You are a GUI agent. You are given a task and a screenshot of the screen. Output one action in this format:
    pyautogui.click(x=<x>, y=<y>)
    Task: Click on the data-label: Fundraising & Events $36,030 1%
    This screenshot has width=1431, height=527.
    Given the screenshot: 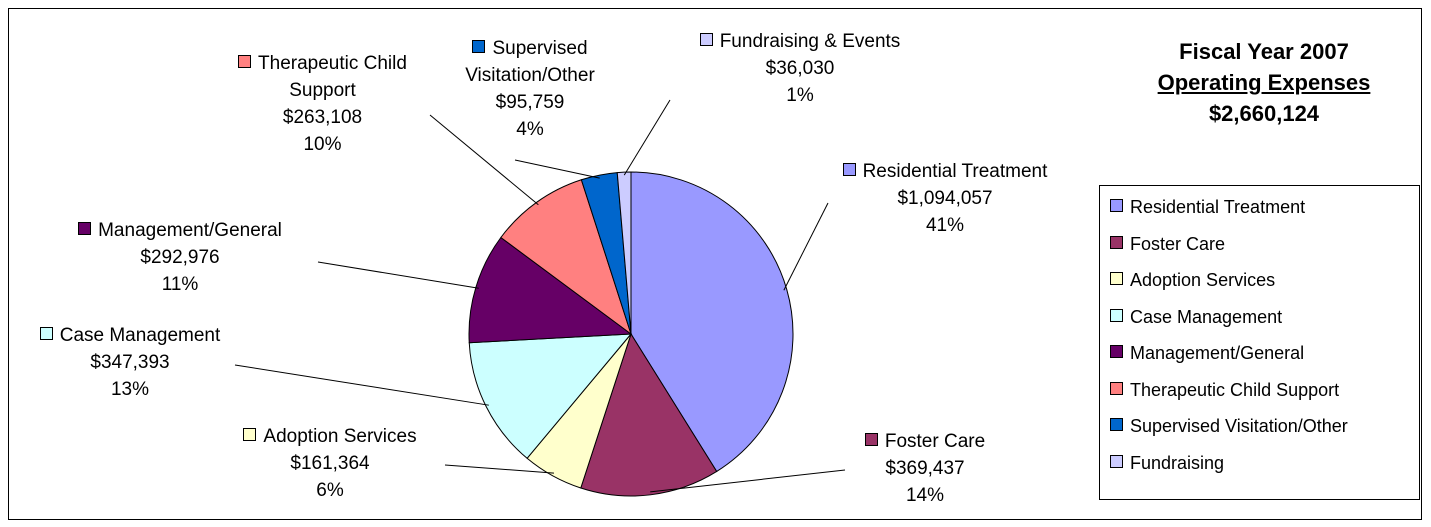 What is the action you would take?
    pyautogui.click(x=800, y=68)
    